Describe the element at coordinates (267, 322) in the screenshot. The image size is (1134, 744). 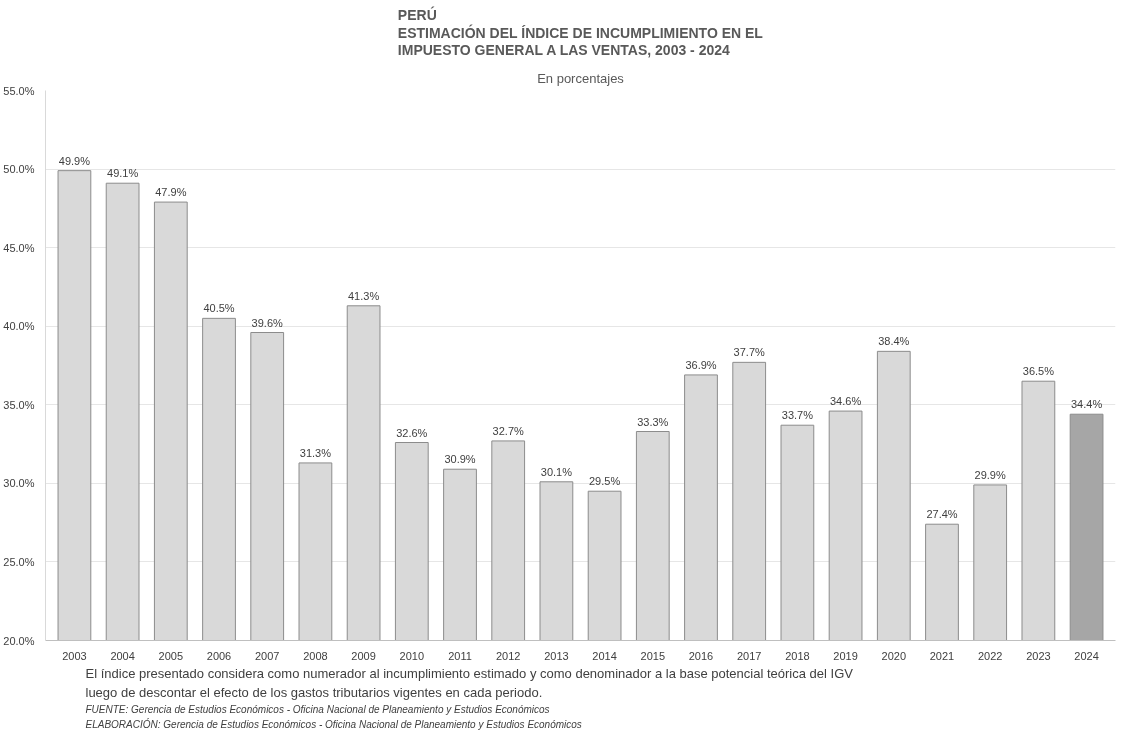
I see `data-label: 39.6%` at that location.